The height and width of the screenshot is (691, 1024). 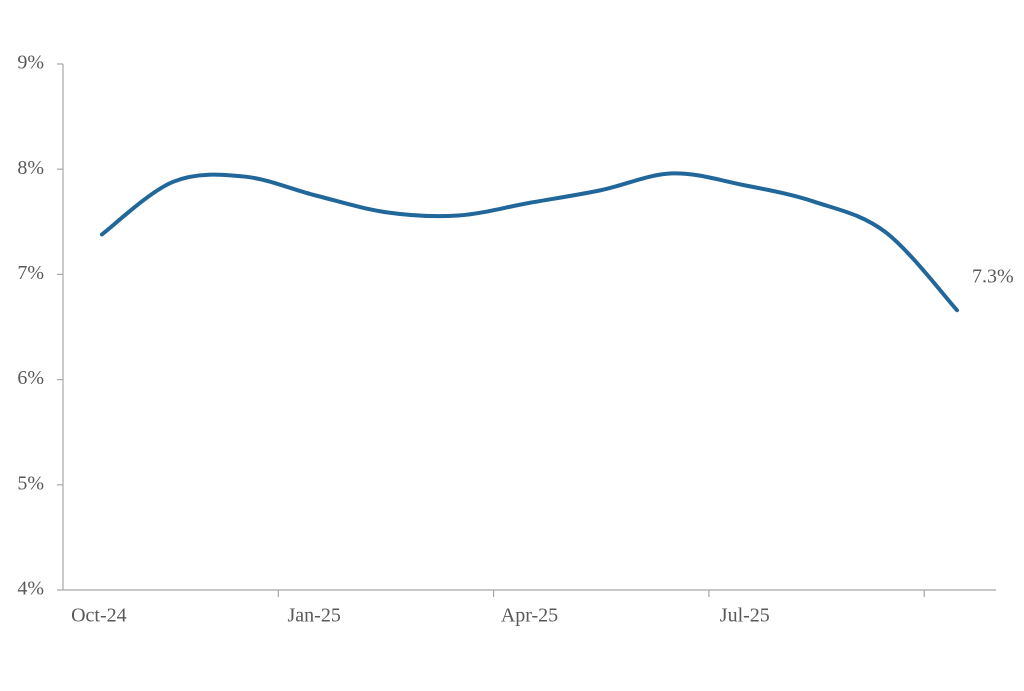 I want to click on x-tick-label: Apr-25, so click(x=529, y=616).